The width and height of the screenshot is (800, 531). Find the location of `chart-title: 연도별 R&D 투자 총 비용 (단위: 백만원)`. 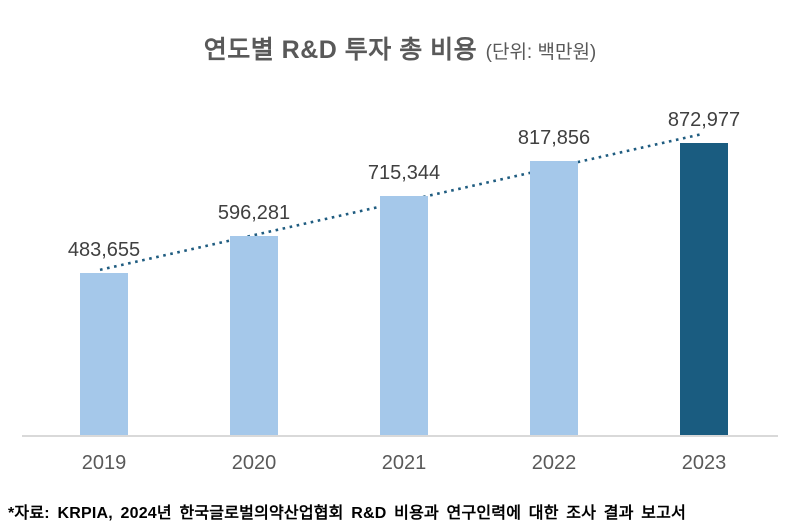

chart-title: 연도별 R&D 투자 총 비용 (단위: 백만원) is located at coordinates (400, 48).